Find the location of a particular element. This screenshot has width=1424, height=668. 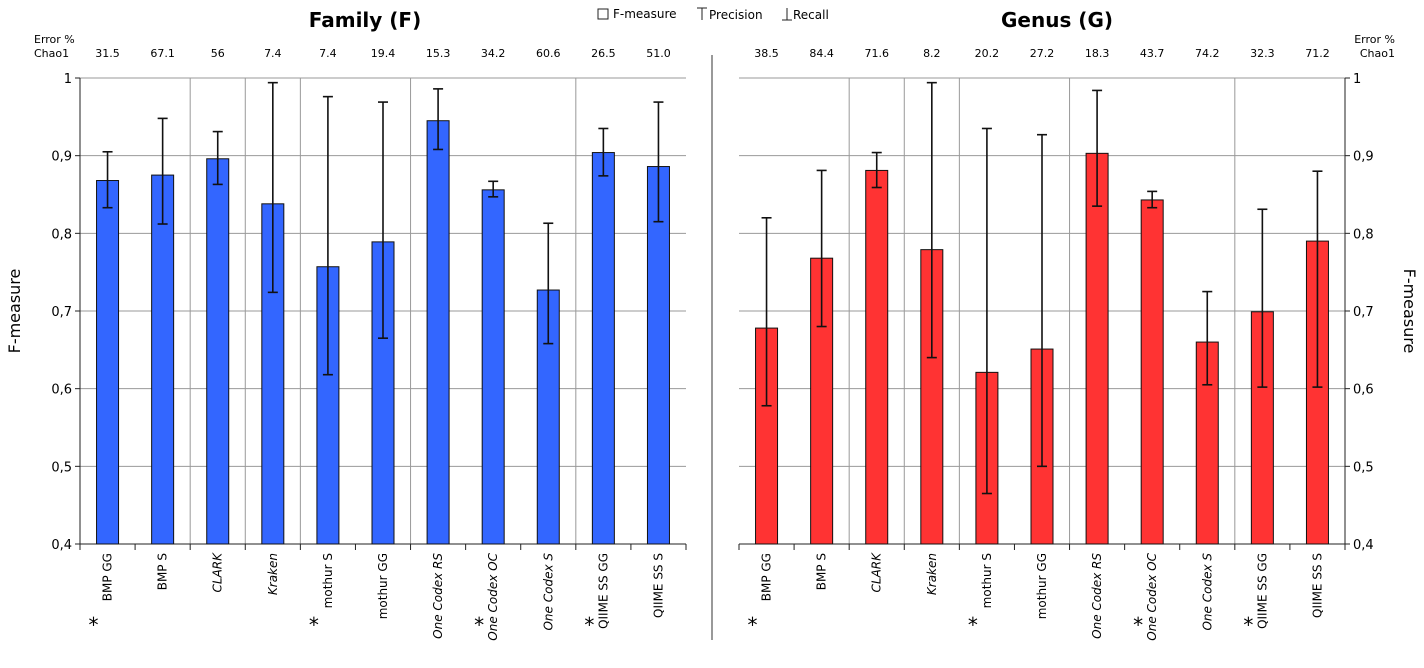

chao1-error-value: 31.5 is located at coordinates (107, 53).